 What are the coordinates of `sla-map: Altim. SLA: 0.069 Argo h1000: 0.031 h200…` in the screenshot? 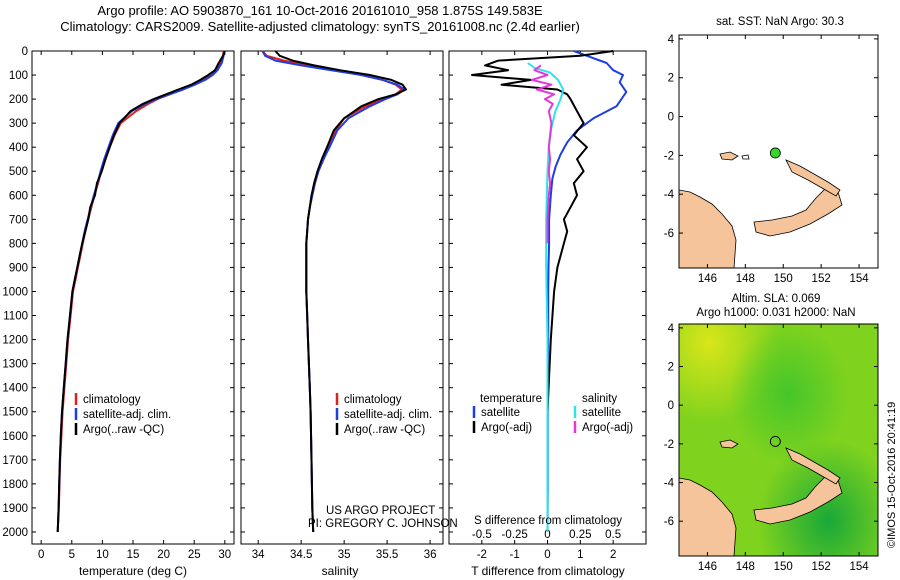 It's located at (771, 433).